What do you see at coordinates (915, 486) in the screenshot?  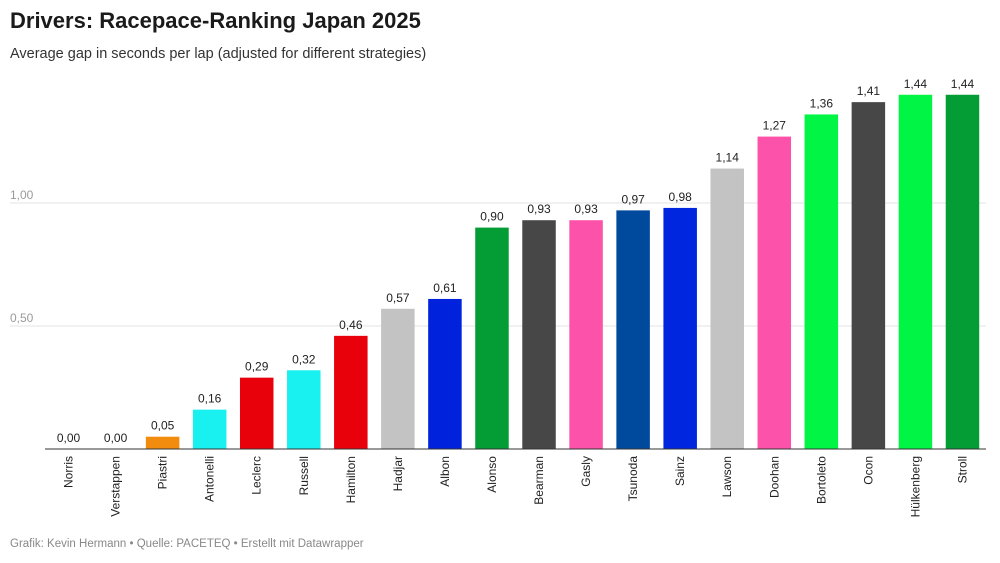 I see `category-label: Hülkenberg` at bounding box center [915, 486].